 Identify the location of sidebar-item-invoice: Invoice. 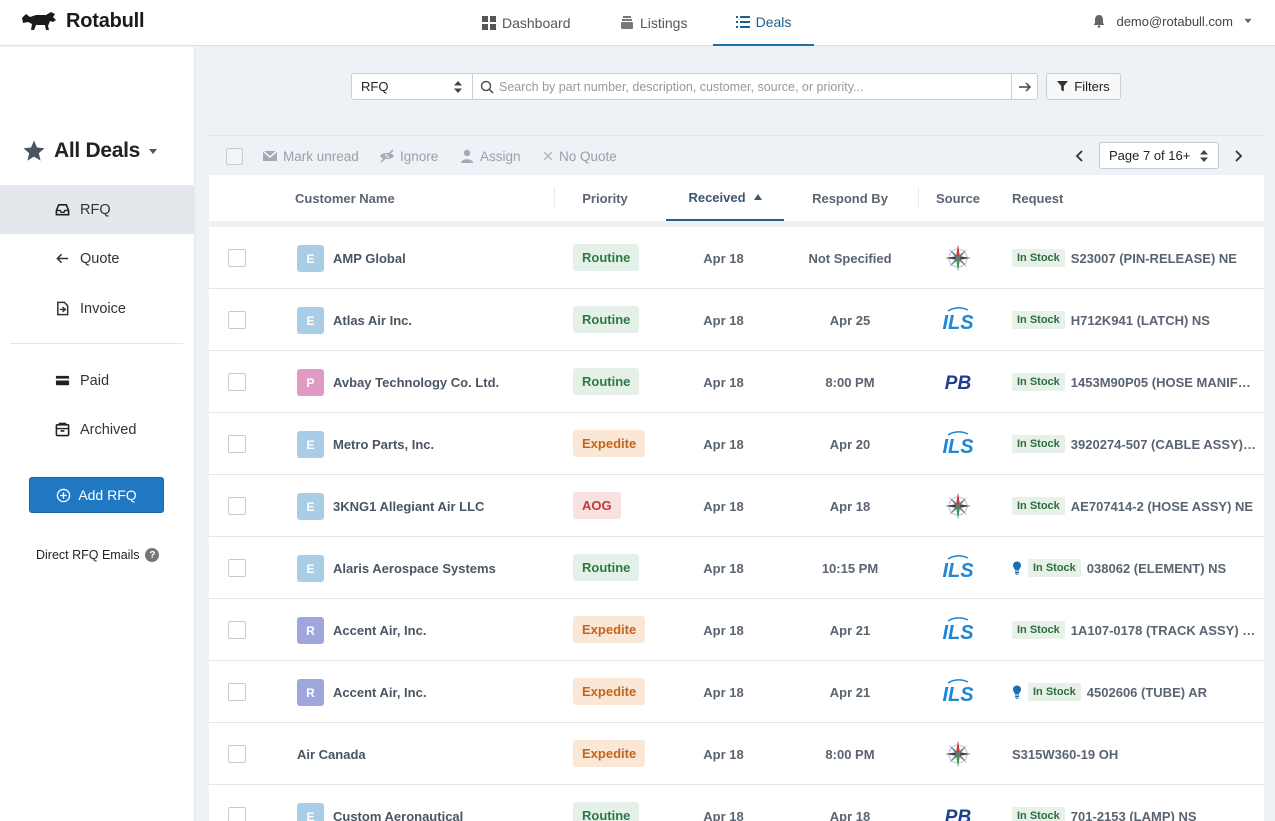
(97, 308).